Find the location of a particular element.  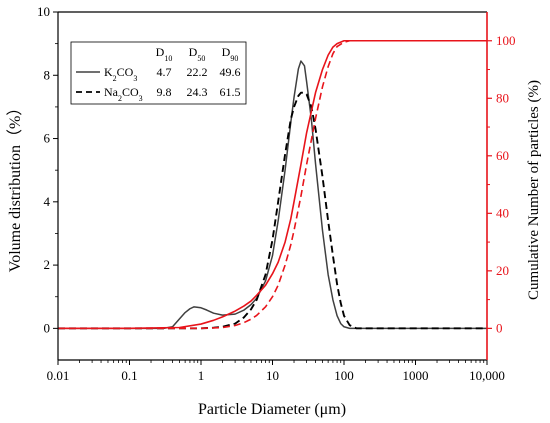

y-left-tick-label: 2 is located at coordinates (47, 264).